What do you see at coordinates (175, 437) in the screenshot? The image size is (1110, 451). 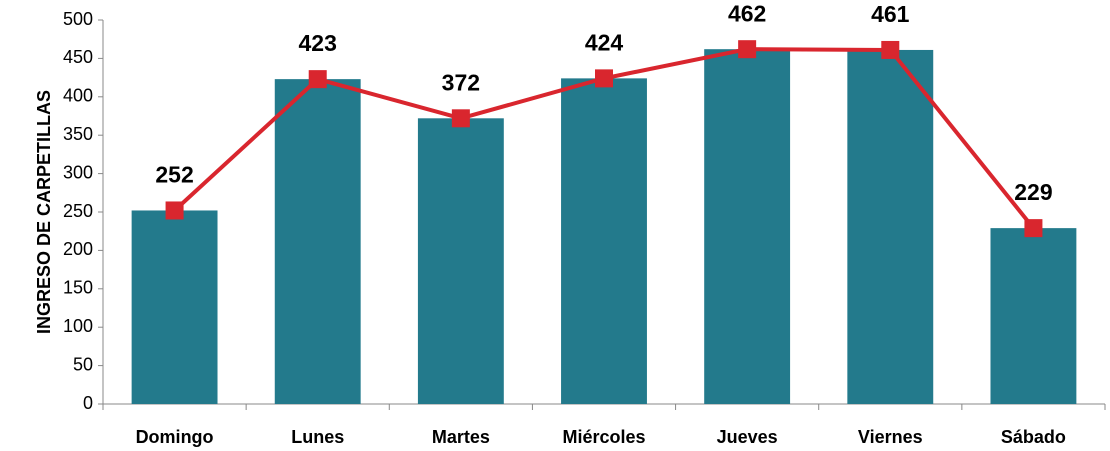 I see `x-tick-label: Domingo` at bounding box center [175, 437].